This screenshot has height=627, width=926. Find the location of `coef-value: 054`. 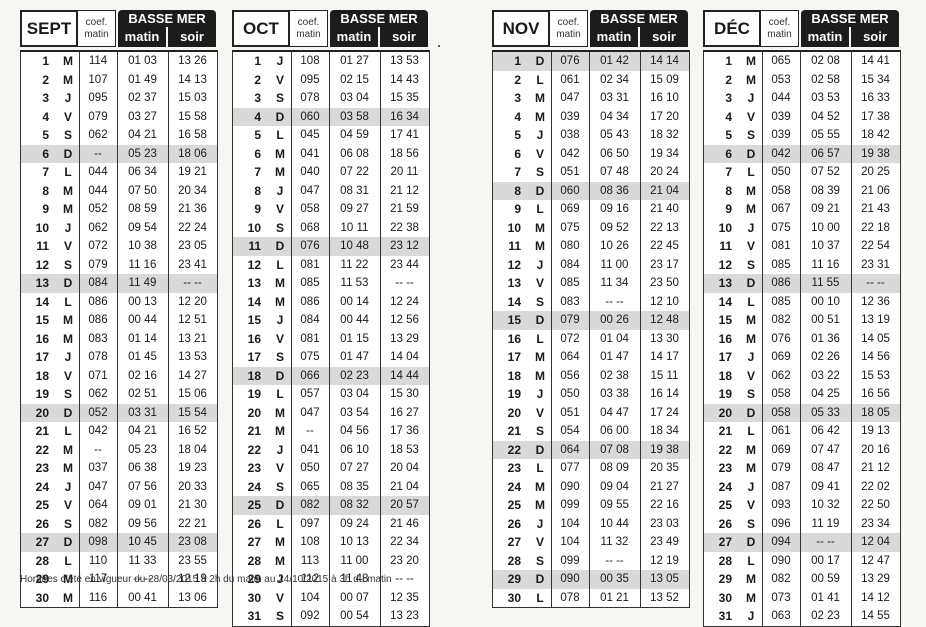

coef-value: 054 is located at coordinates (570, 431).